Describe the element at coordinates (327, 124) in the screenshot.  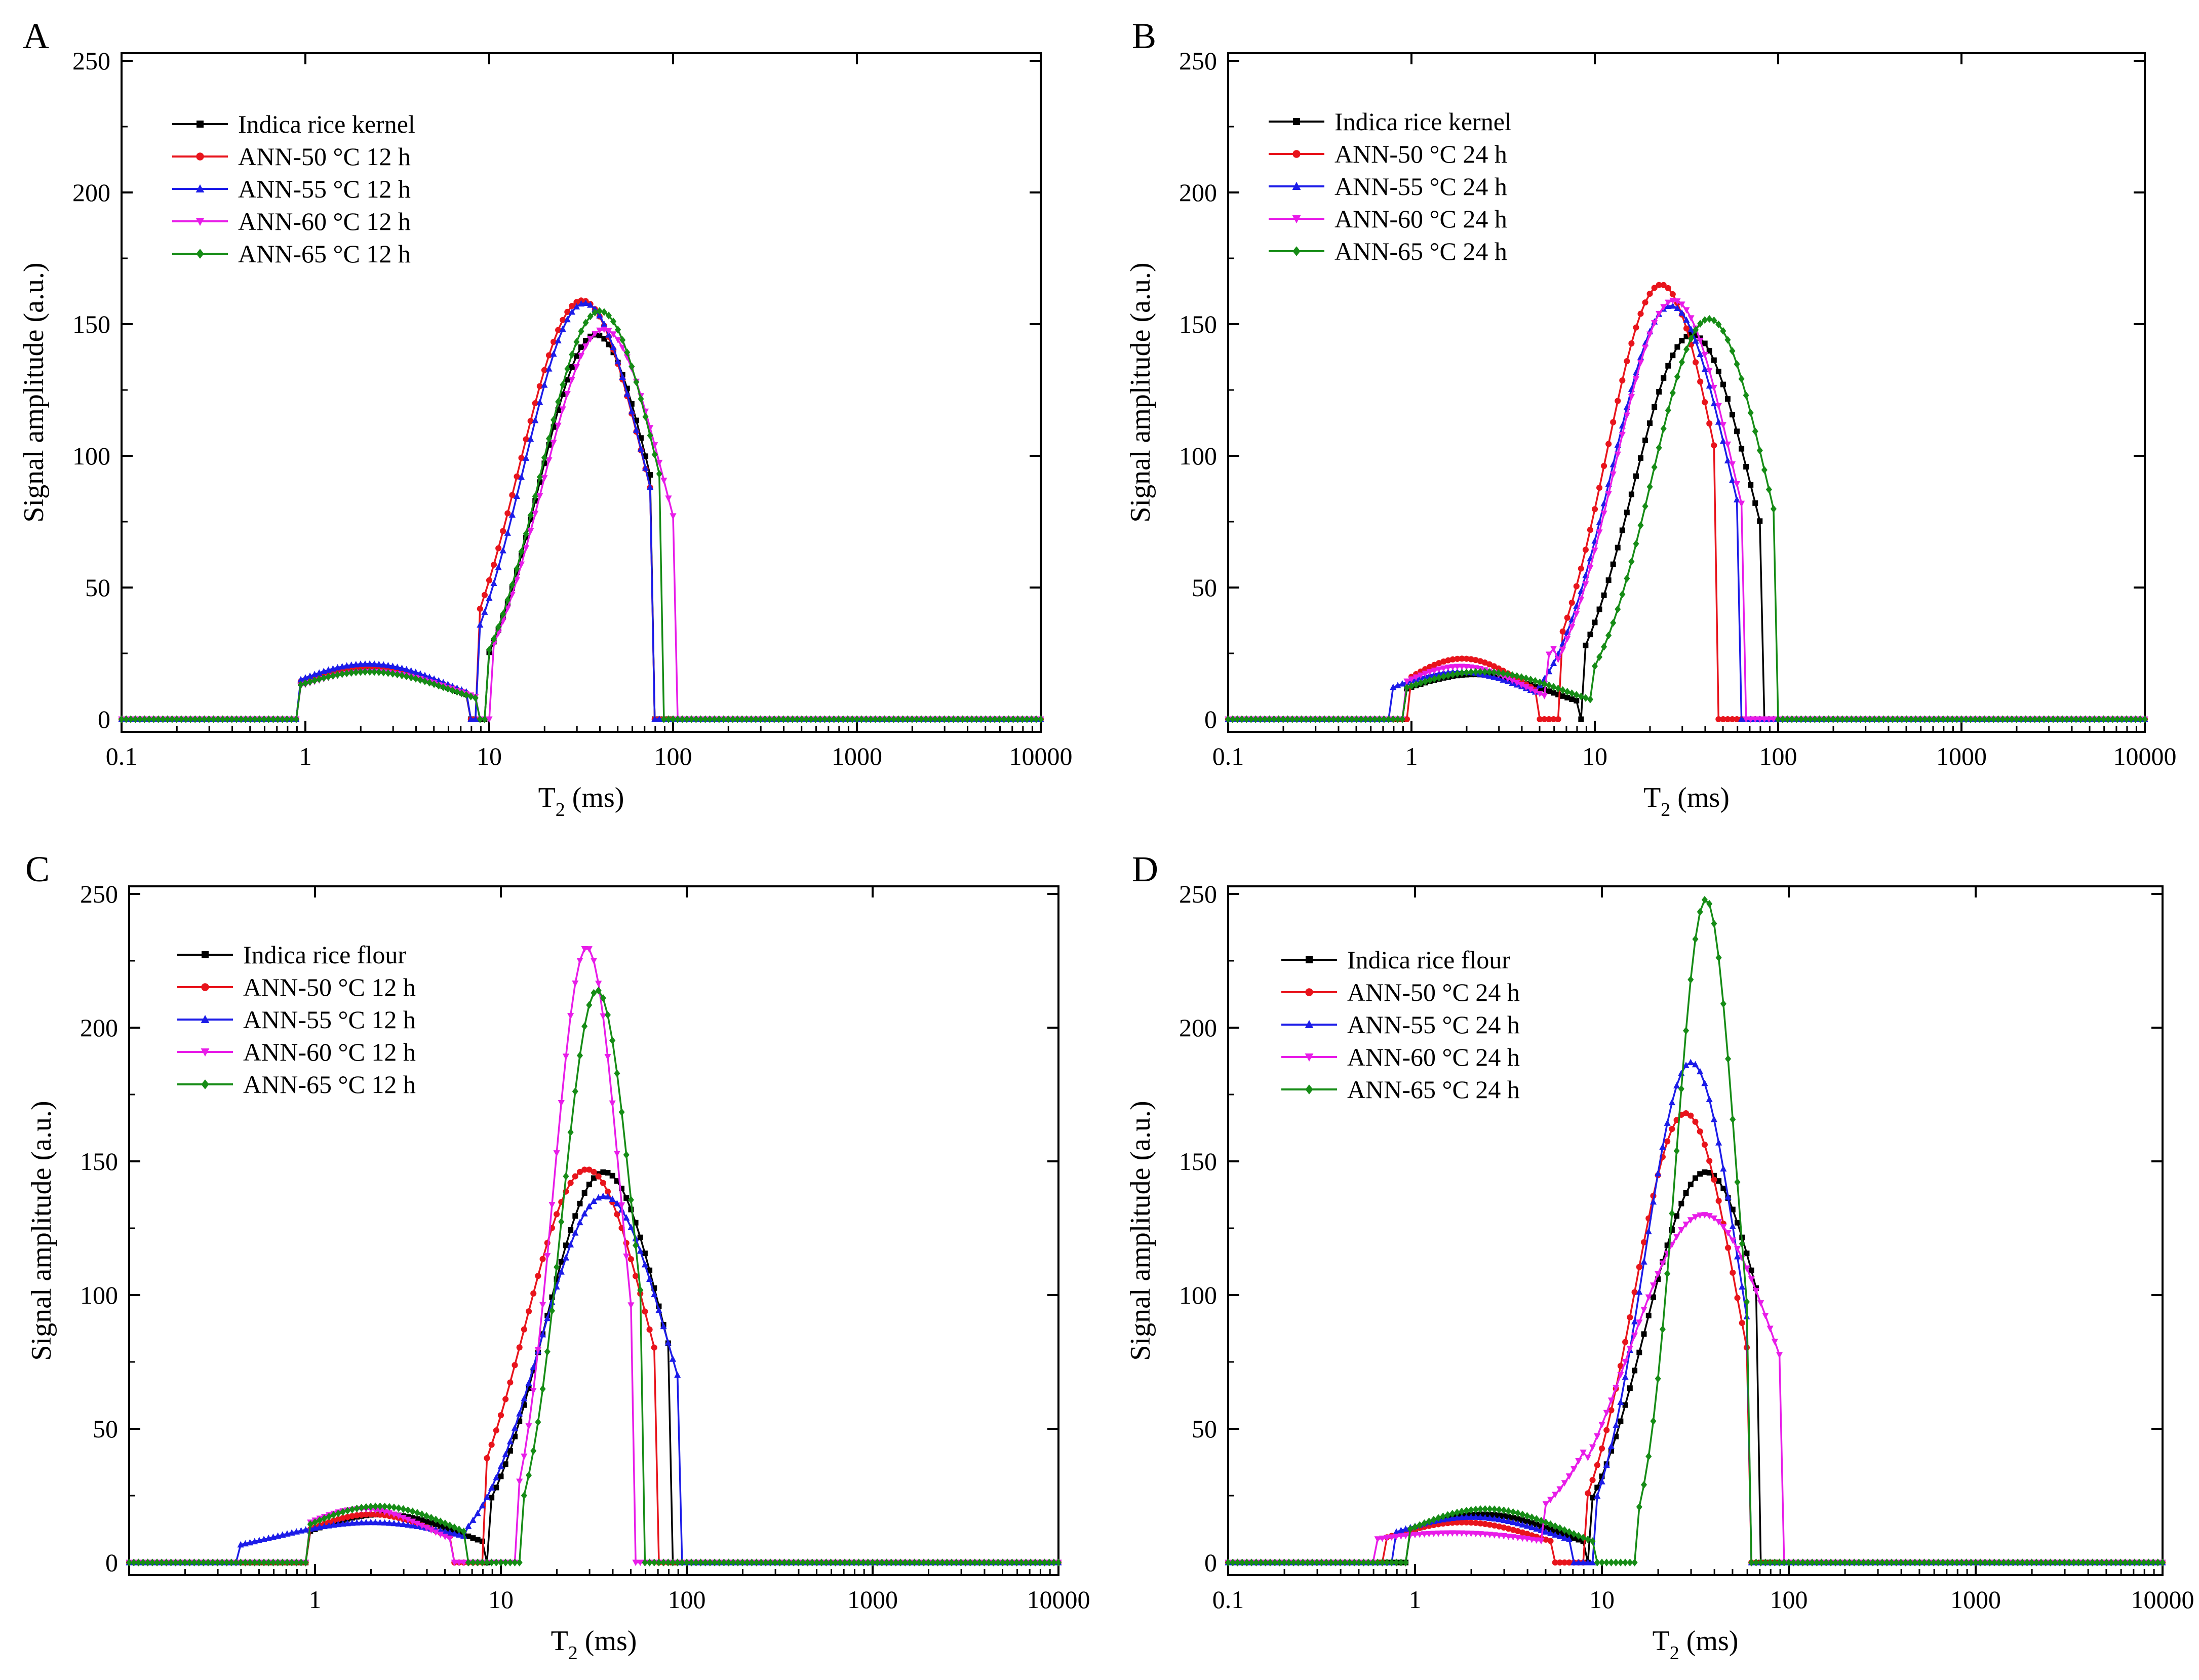
I see `legend-label: Indica rice kernel` at that location.